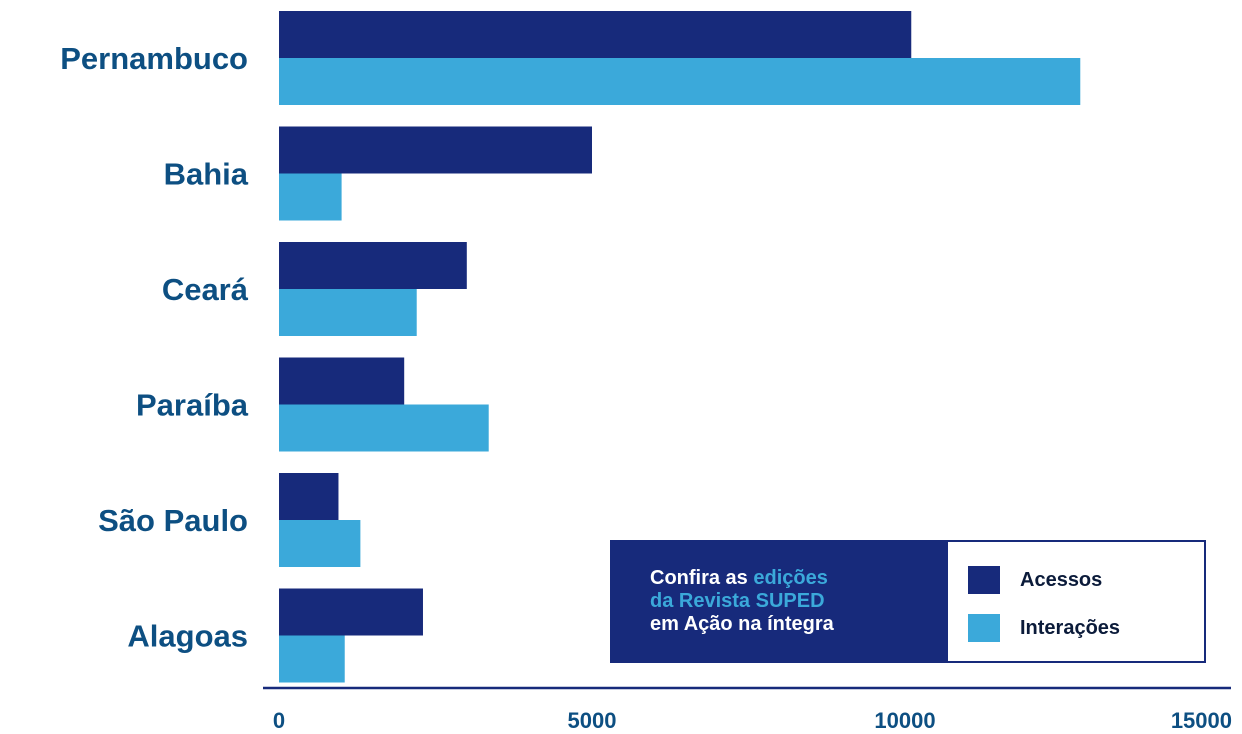 The height and width of the screenshot is (734, 1242). I want to click on category-label: Paraíba, so click(192, 405).